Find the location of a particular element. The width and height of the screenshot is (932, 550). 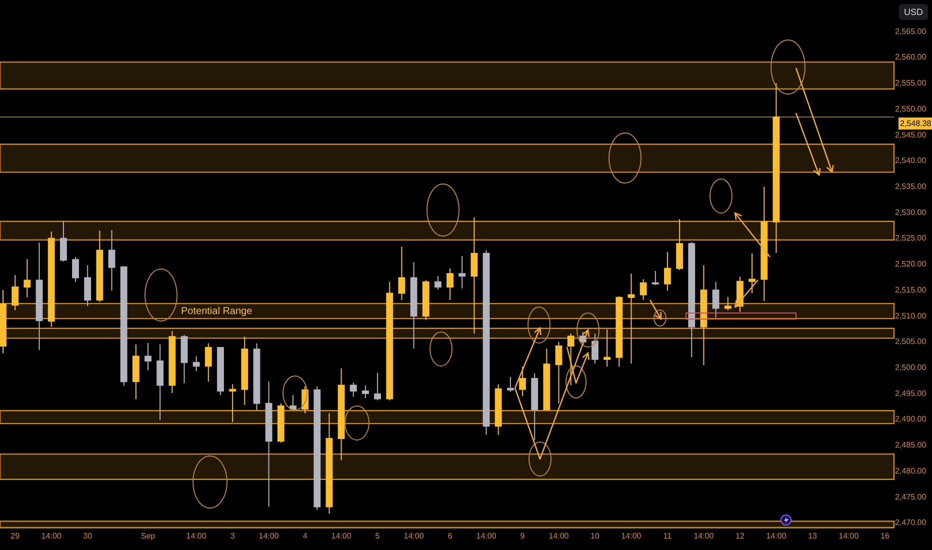

x-tick-label: 5 is located at coordinates (377, 536).